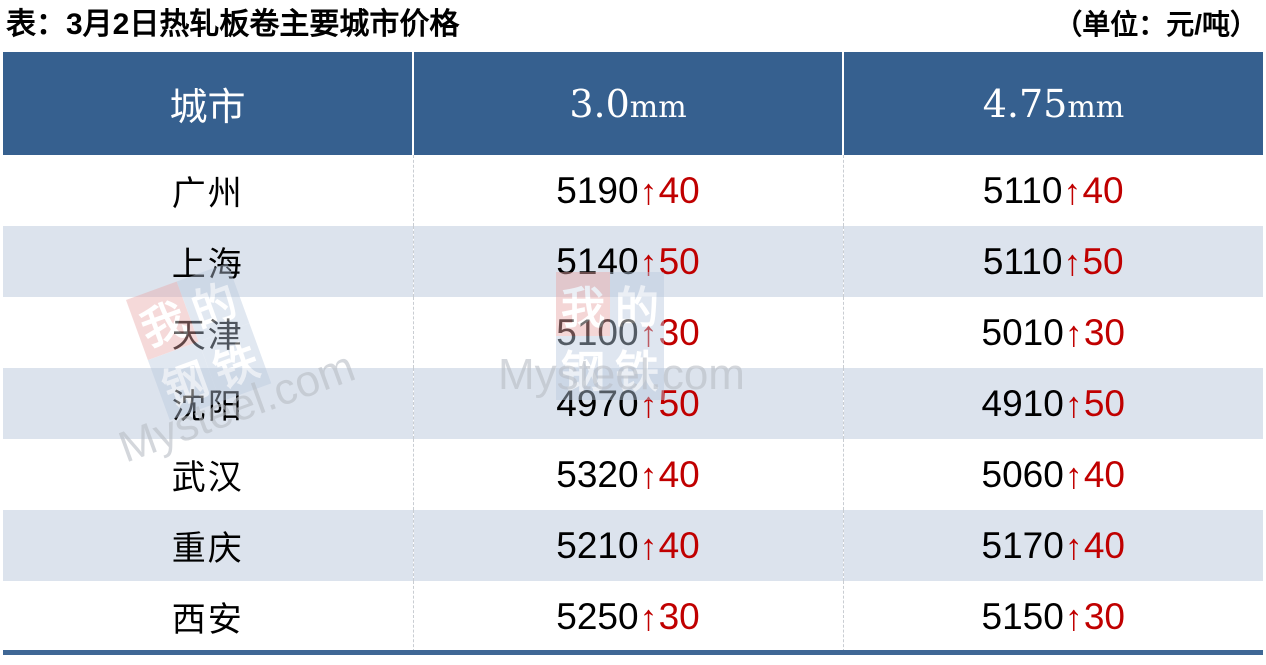  Describe the element at coordinates (633, 652) in the screenshot. I see `table-bottom-rule` at that location.